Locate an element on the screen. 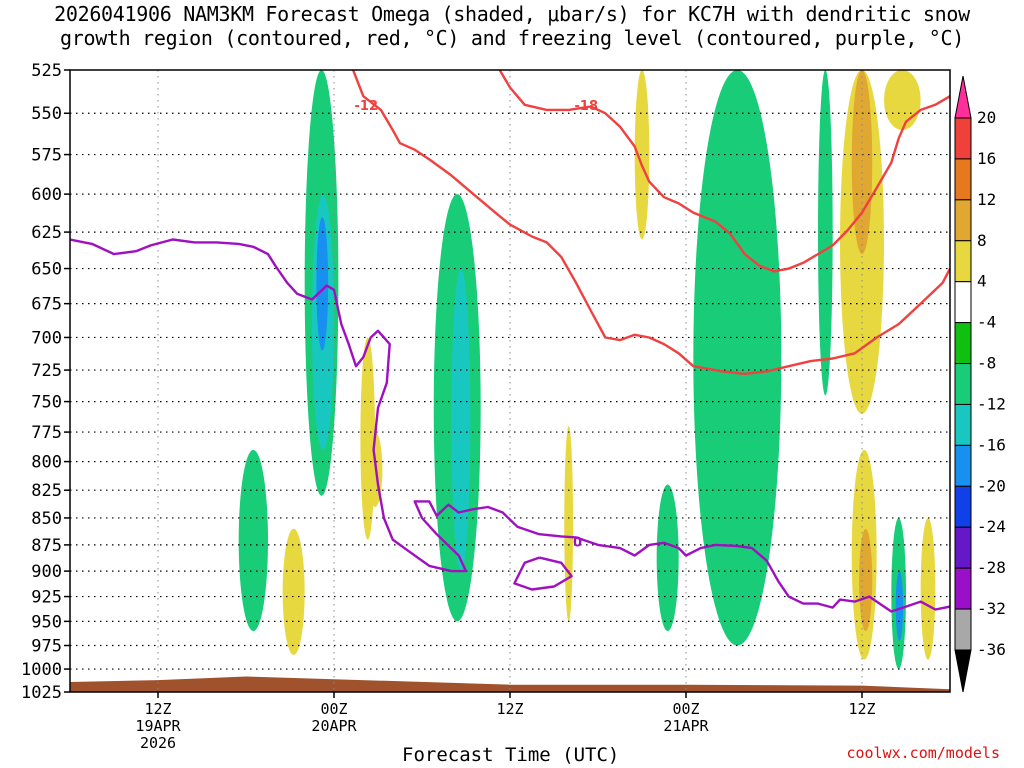  y-tick-label-900: 900 is located at coordinates (46, 572).